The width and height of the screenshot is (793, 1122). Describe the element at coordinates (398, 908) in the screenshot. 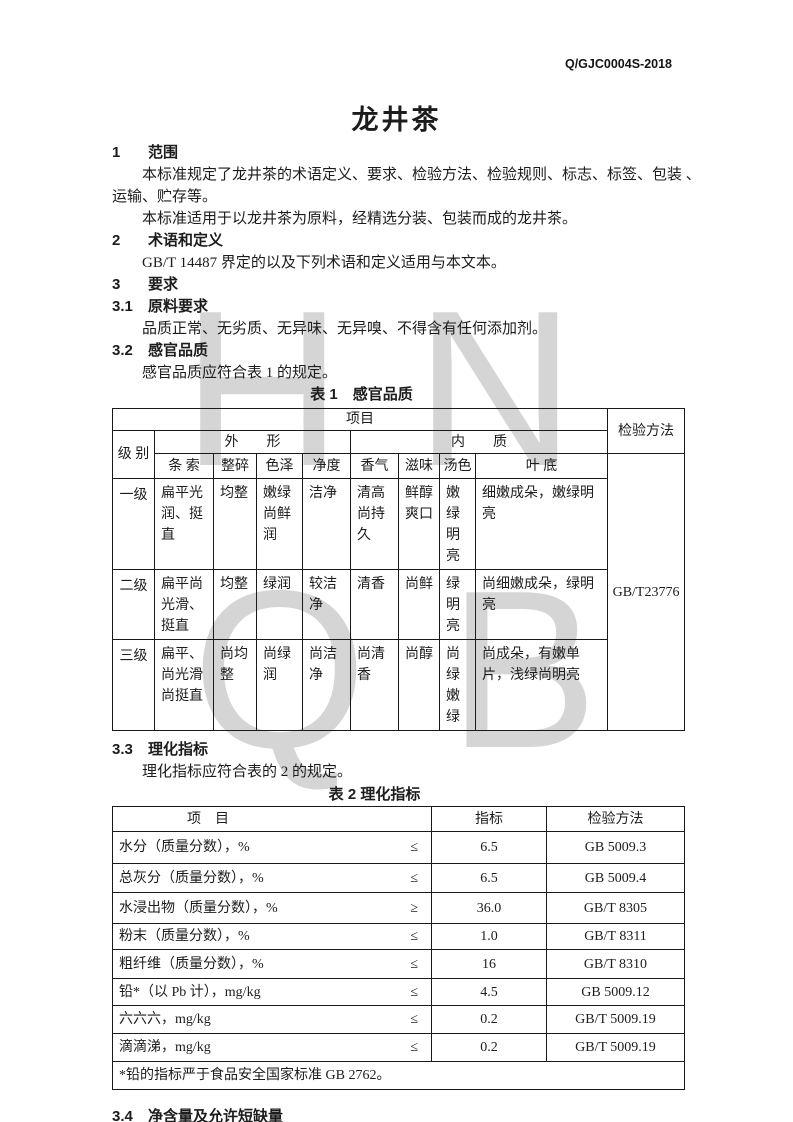

I see `table-row: 水浸出物（质量分数），% ≥ 36.0 GB/T 8305` at that location.